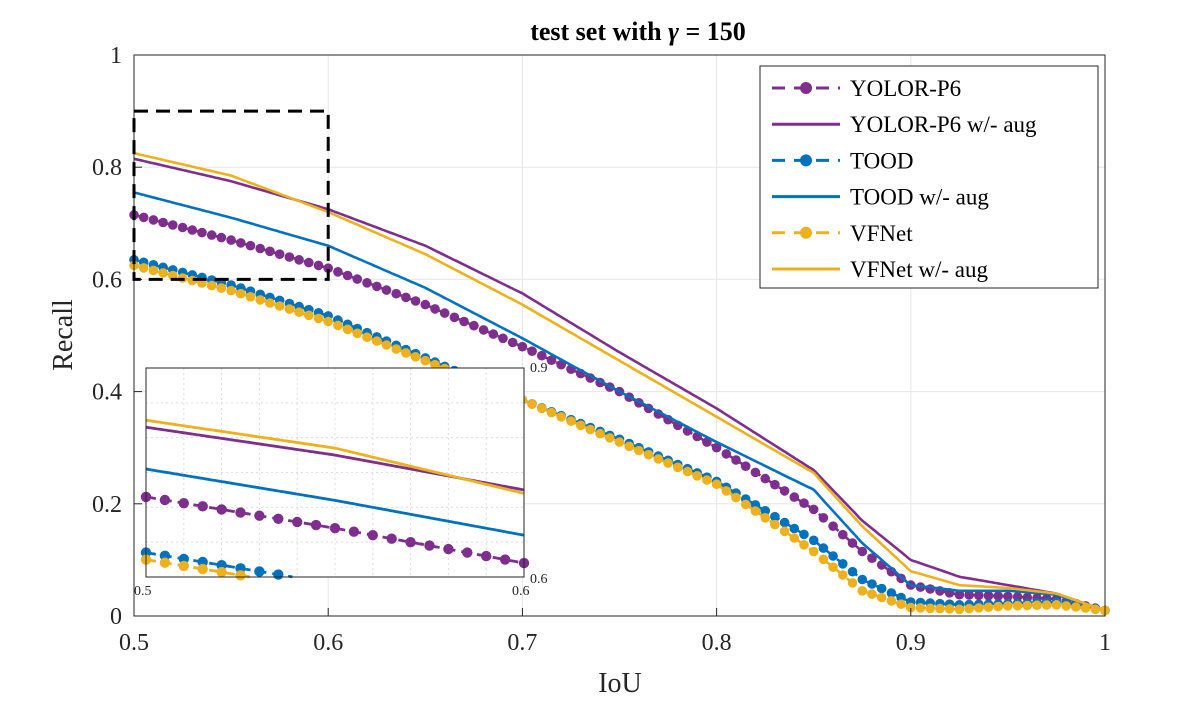  Describe the element at coordinates (259, 571) in the screenshot. I see `inset-marker-tood` at that location.